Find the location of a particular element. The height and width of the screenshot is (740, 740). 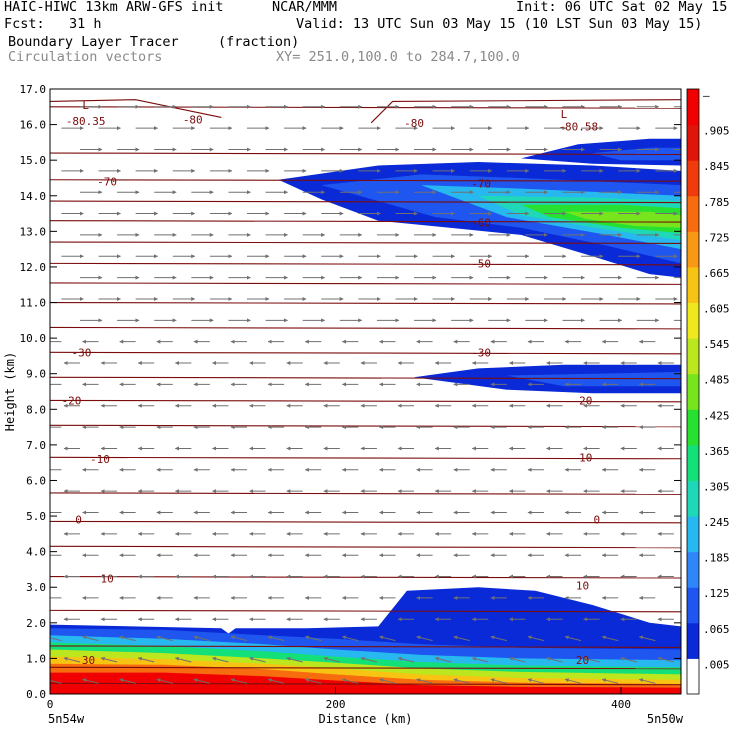

colorbar-label: .725 is located at coordinates (716, 237).